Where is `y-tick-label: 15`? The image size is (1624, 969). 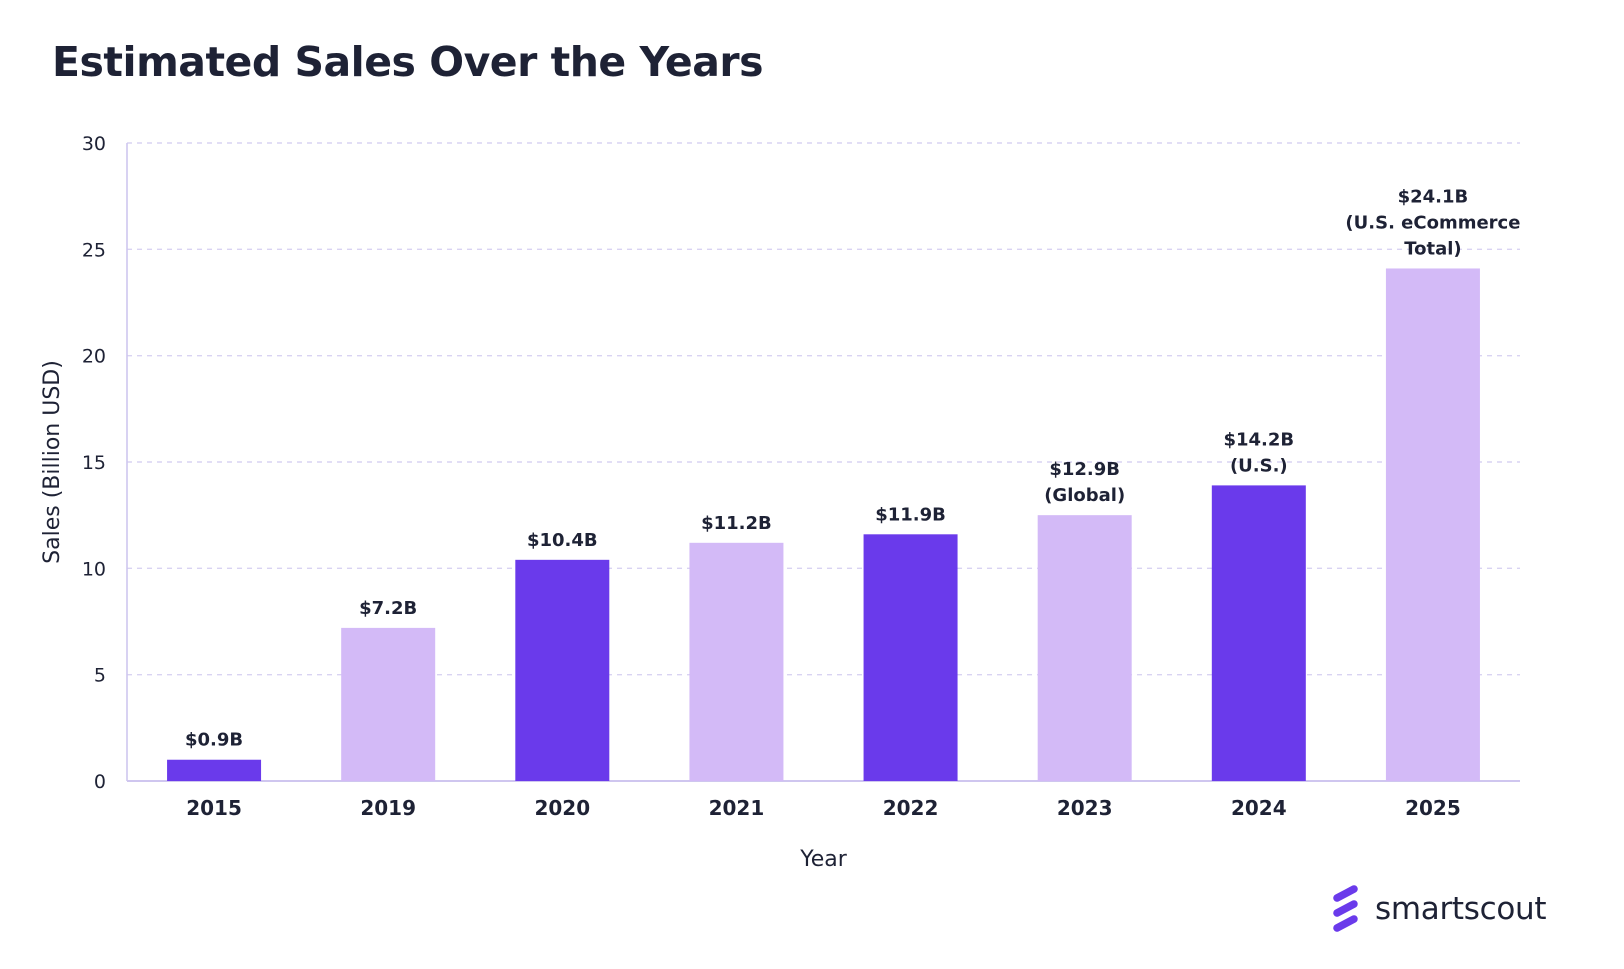
y-tick-label: 15 is located at coordinates (94, 463).